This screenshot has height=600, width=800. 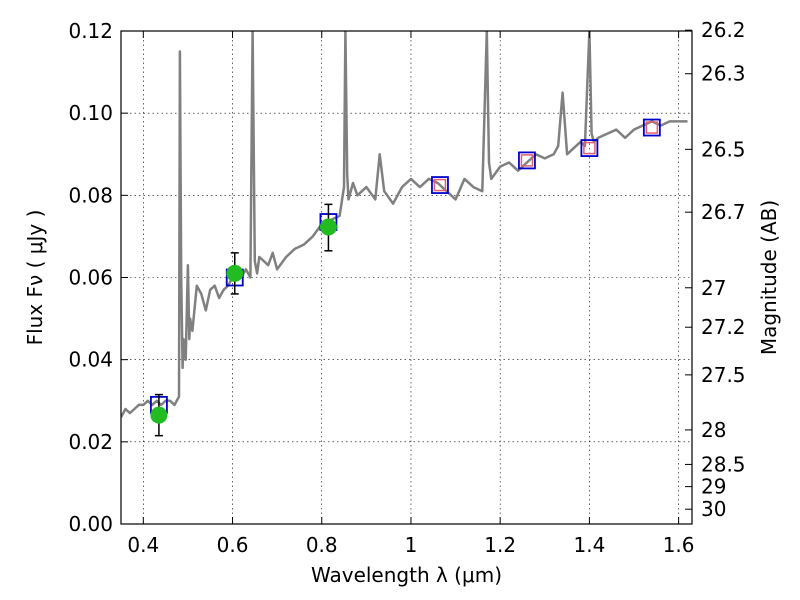 What do you see at coordinates (411, 545) in the screenshot?
I see `x-tick-label: 1` at bounding box center [411, 545].